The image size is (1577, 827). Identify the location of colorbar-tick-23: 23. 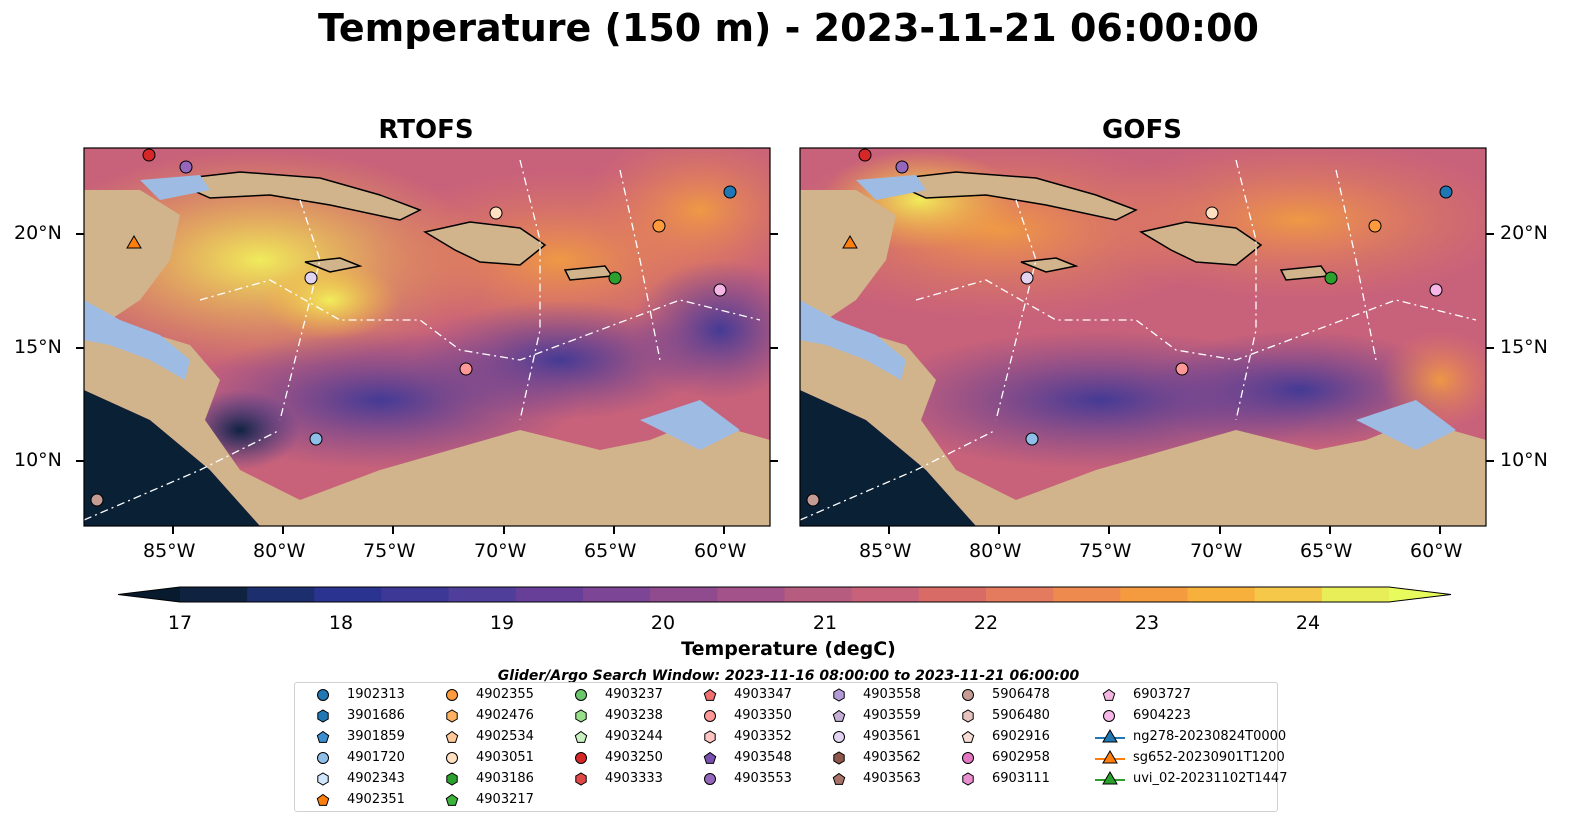
(1147, 623).